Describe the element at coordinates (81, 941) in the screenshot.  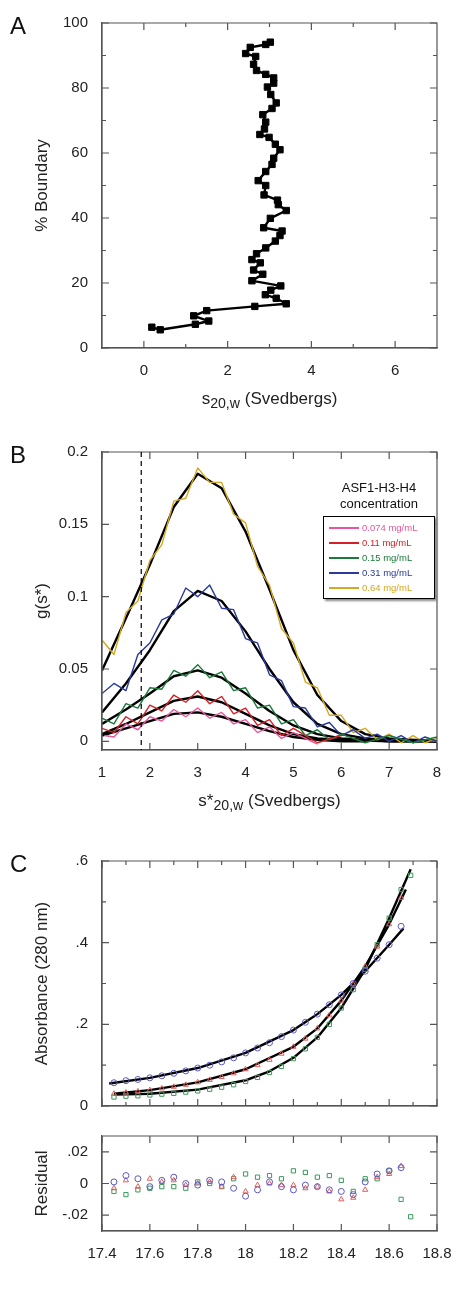
I see `y-tick-label: .4` at that location.